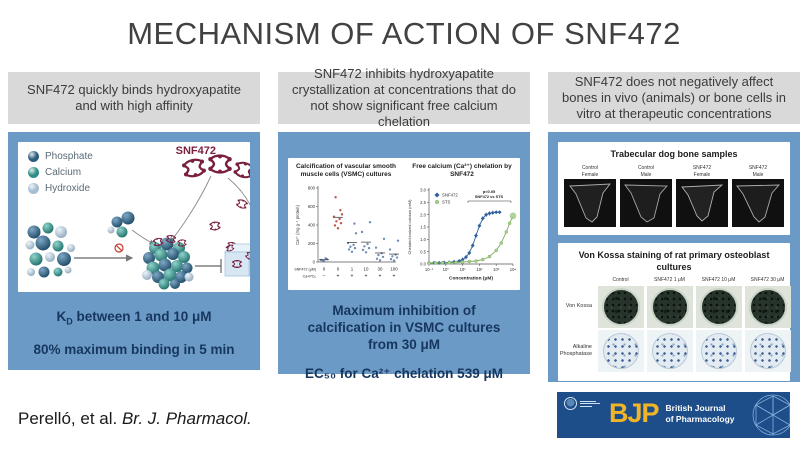 This screenshot has height=455, width=808. Describe the element at coordinates (352, 268) in the screenshot. I see `svg-text: 1` at that location.